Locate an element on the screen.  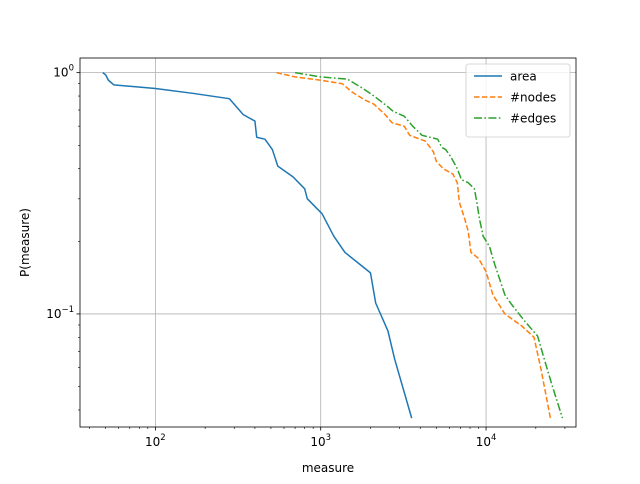
x-tick-label: 10³ is located at coordinates (320, 441).